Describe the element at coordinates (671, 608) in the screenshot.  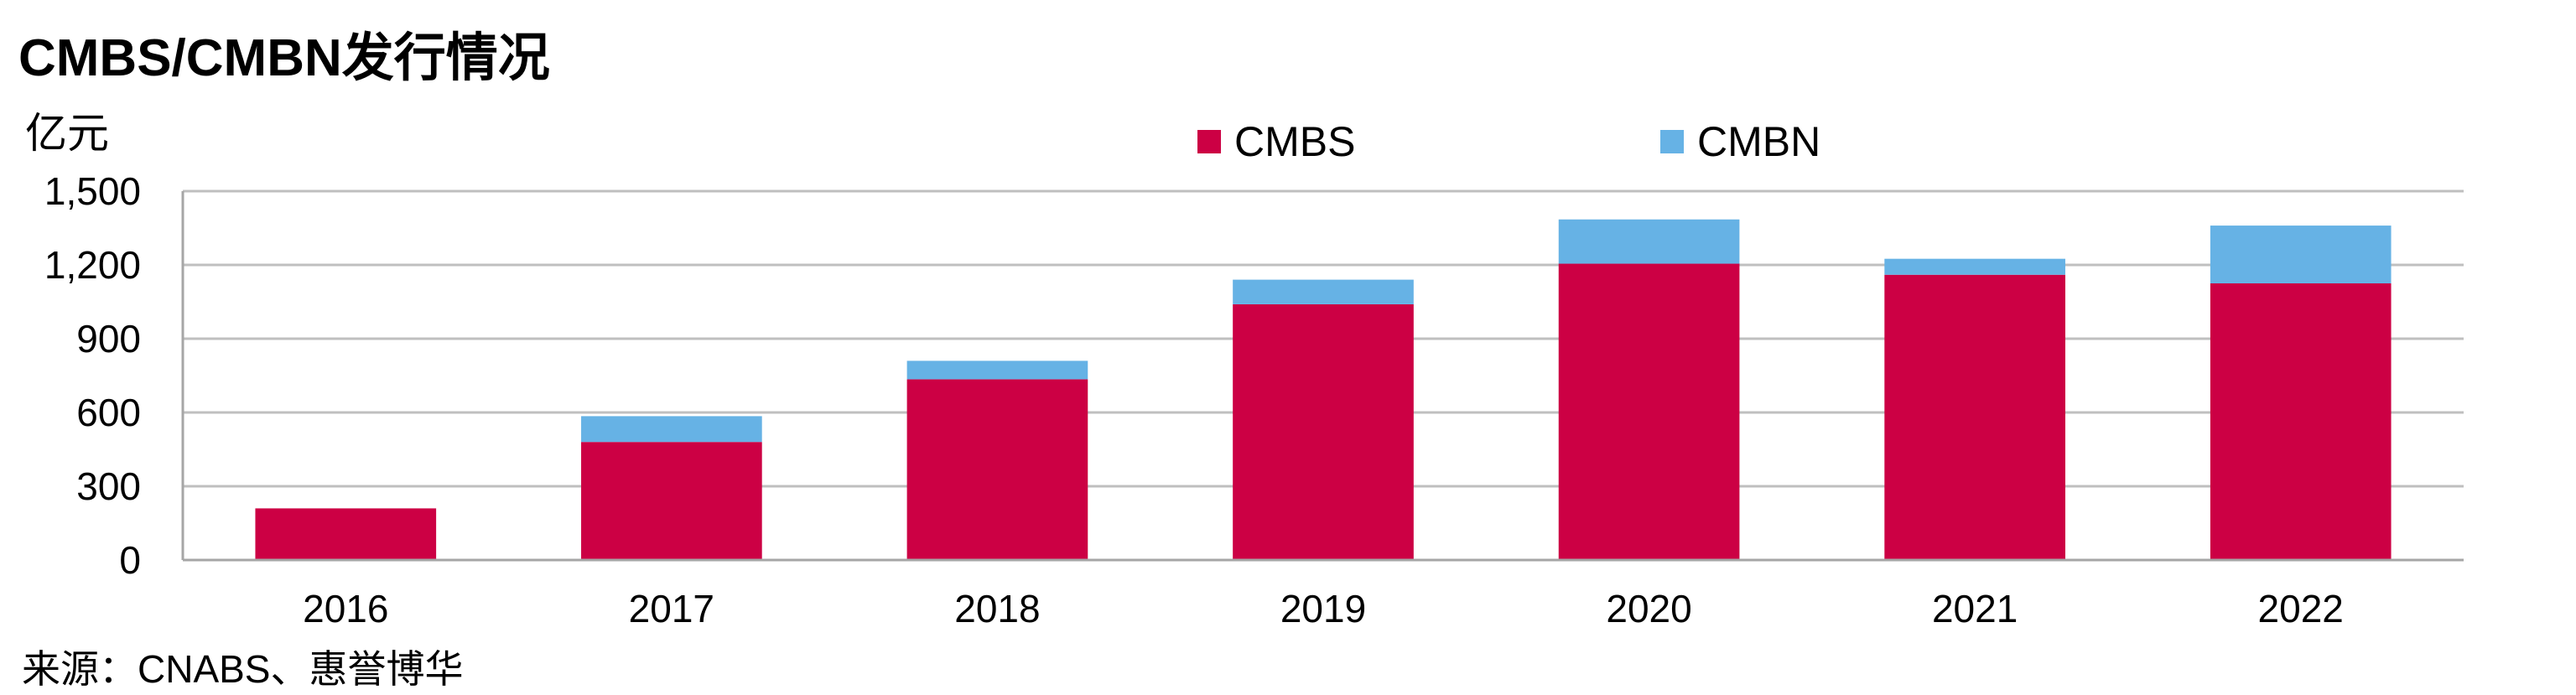
I see `x-tick-label: 2017` at that location.